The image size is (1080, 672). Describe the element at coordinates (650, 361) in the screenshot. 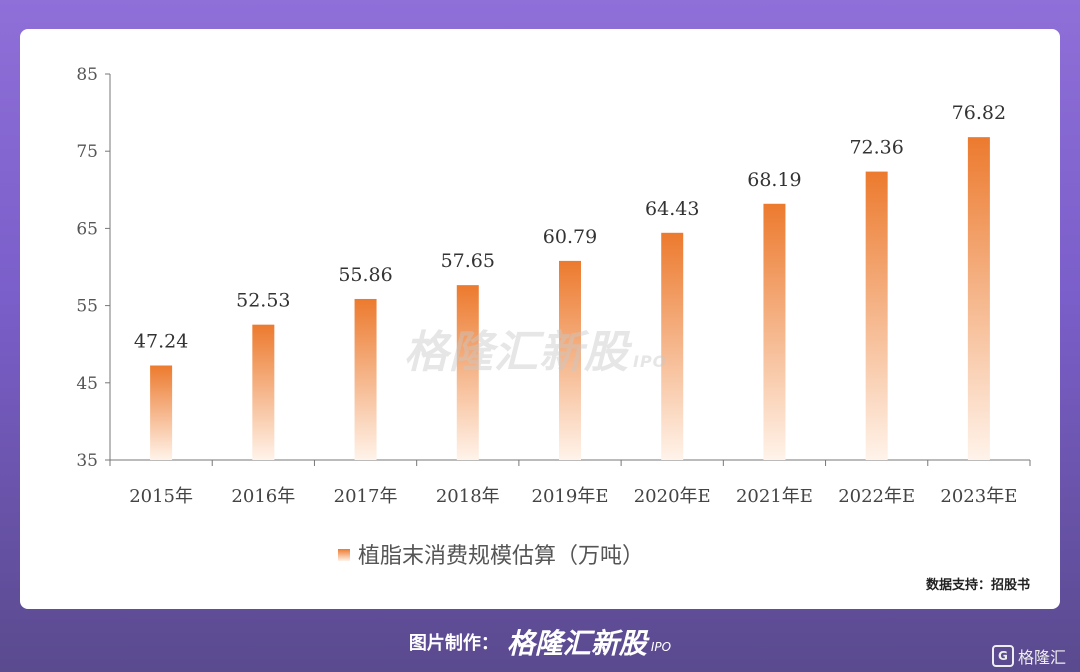

I see `watermark-sub: IPO` at that location.